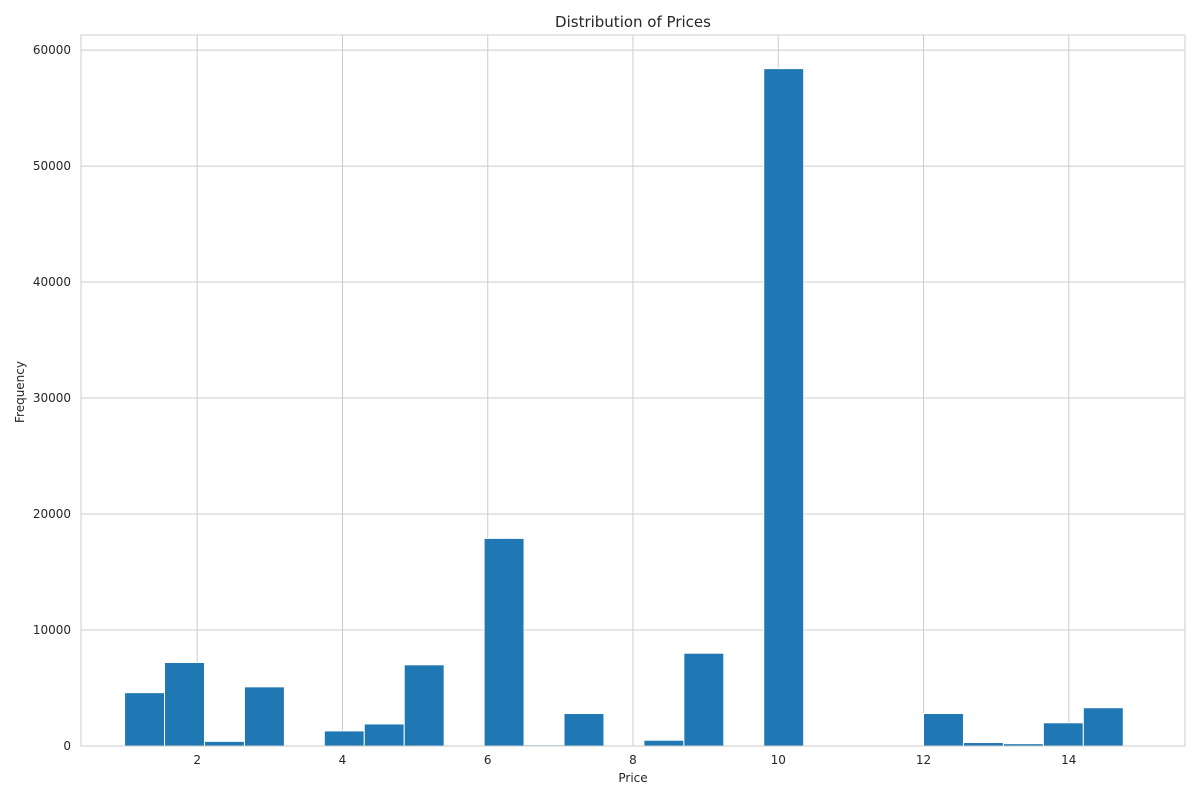  What do you see at coordinates (52, 282) in the screenshot?
I see `y-tick-label: 40000` at bounding box center [52, 282].